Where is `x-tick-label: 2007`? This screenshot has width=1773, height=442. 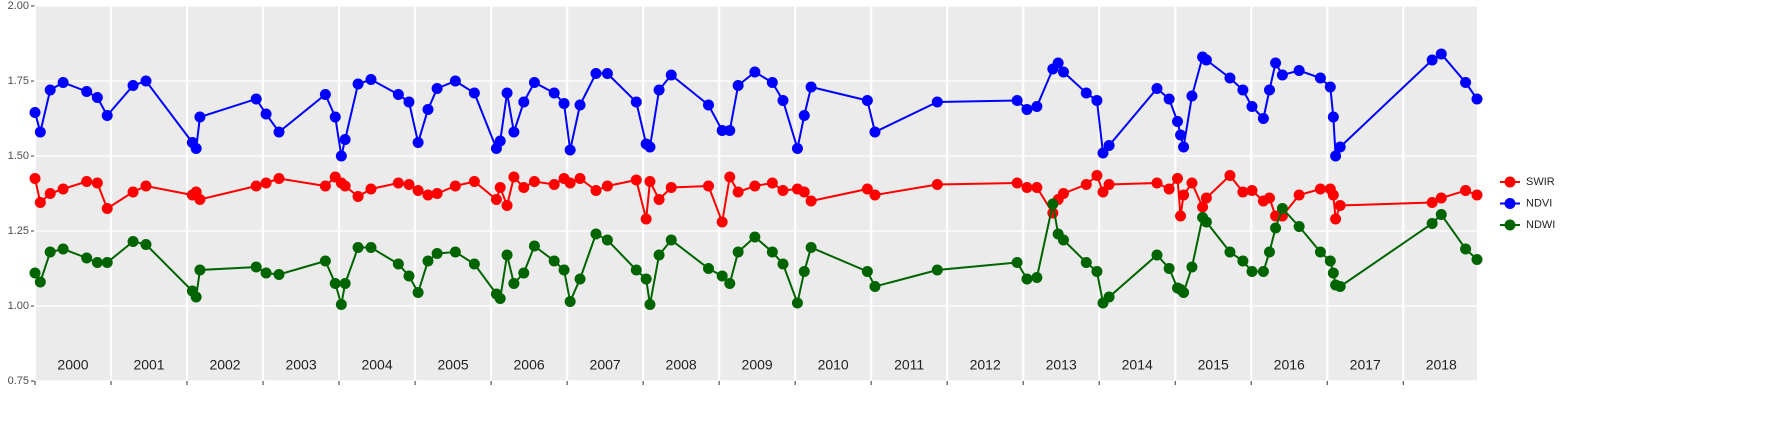
x-tick-label: 2007 is located at coordinates (605, 365).